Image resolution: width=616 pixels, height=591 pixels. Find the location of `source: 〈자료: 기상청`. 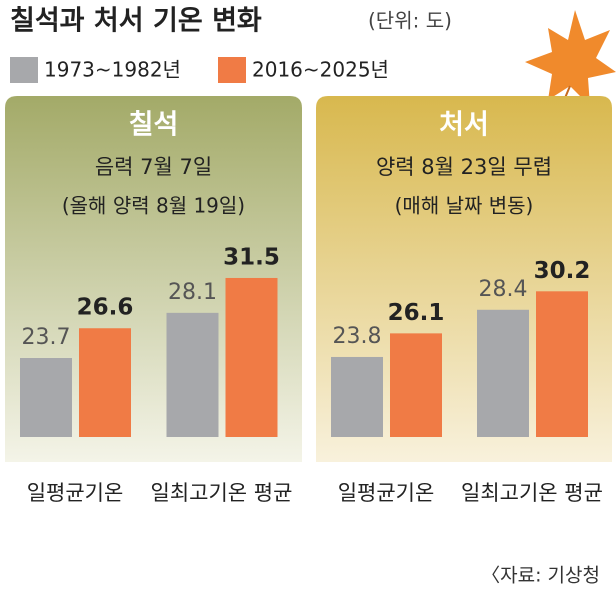

source: 〈자료: 기상청 is located at coordinates (540, 576).